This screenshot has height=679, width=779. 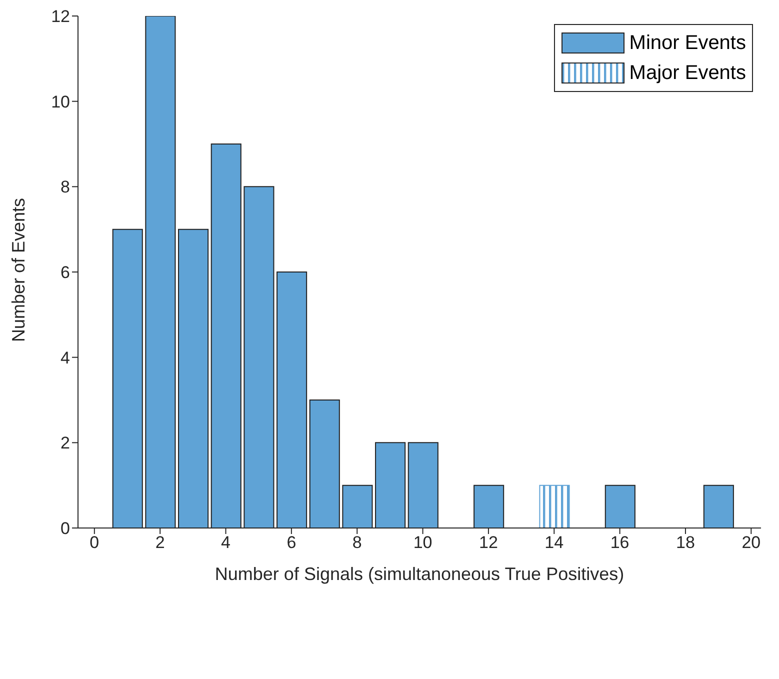 I want to click on x-tick-label: 12, so click(x=488, y=542).